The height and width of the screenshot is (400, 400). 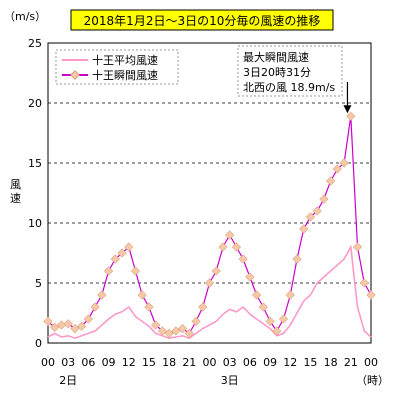 I want to click on y-axis-label-char-1: 風, so click(x=15, y=184).